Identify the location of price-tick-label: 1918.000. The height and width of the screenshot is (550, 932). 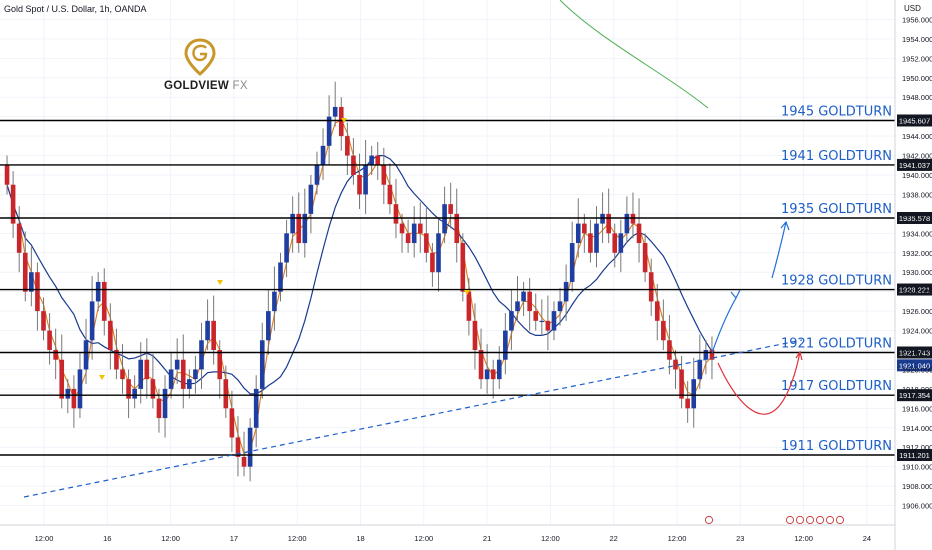
(917, 389).